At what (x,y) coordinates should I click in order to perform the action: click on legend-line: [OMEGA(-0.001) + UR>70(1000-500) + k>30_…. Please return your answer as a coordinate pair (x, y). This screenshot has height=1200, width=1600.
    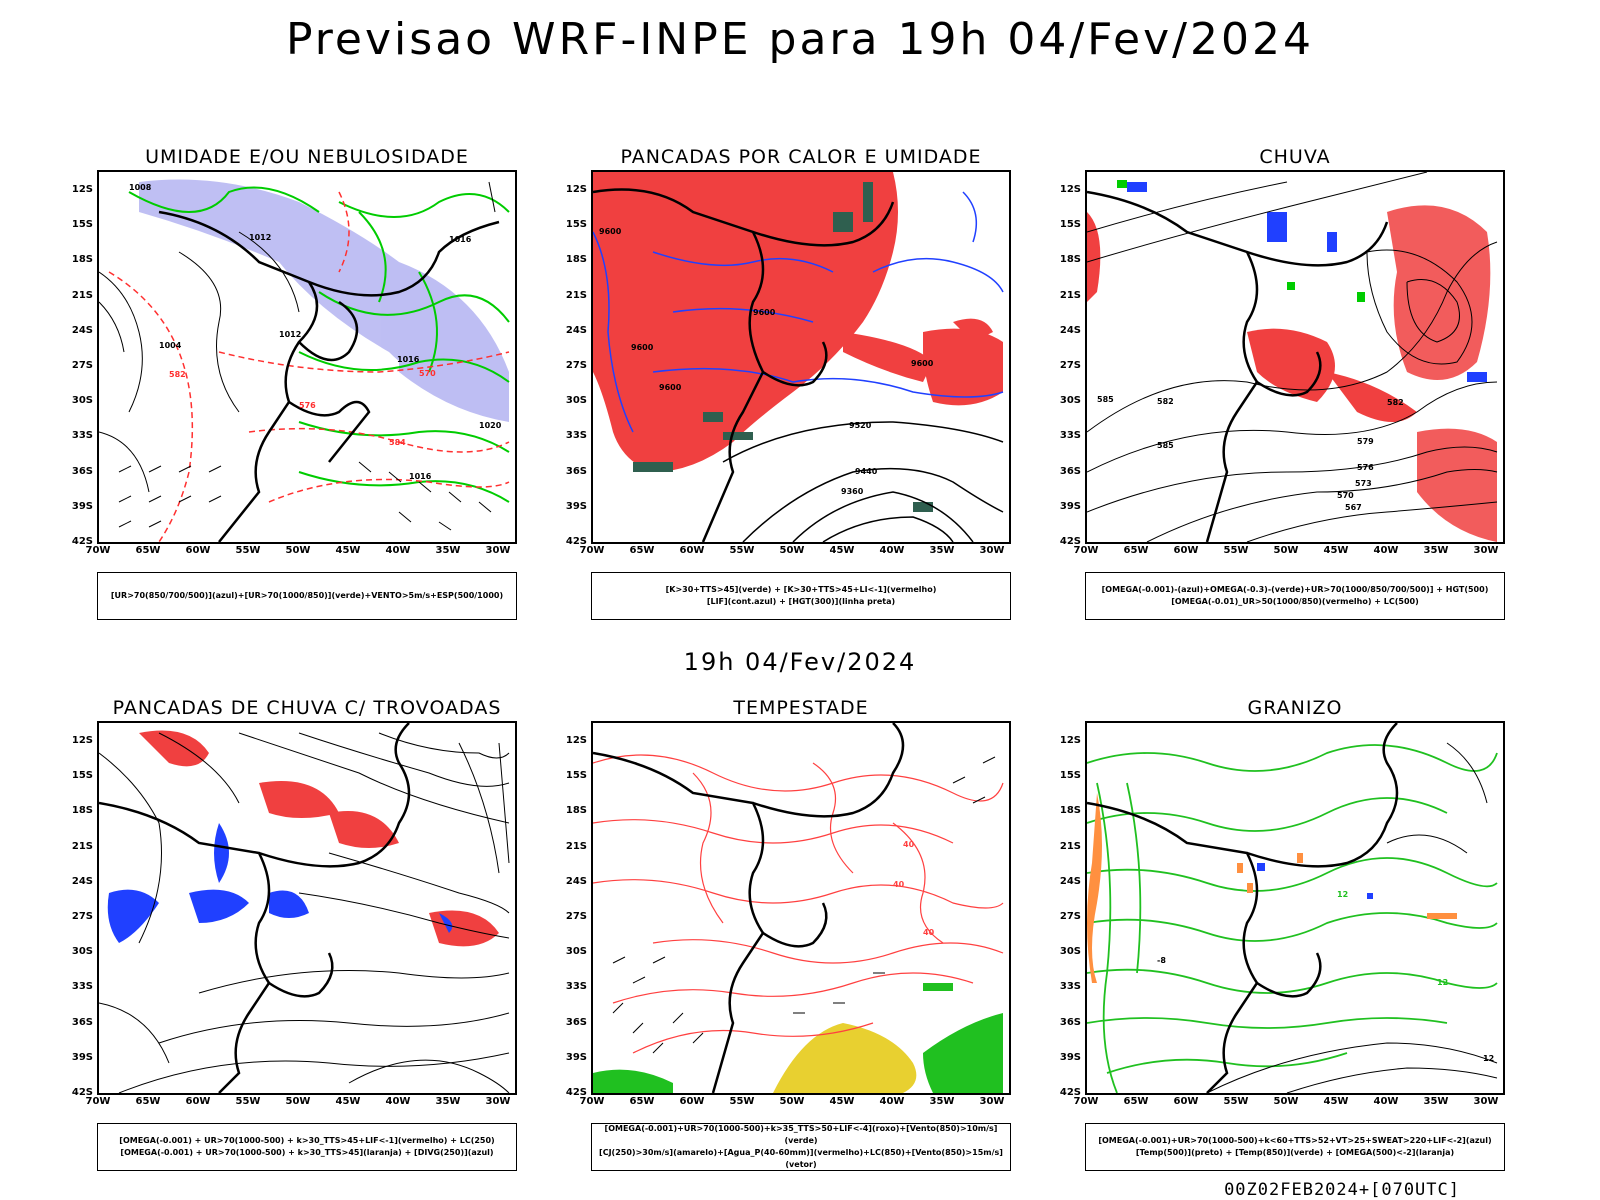
    Looking at the image, I should click on (307, 1152).